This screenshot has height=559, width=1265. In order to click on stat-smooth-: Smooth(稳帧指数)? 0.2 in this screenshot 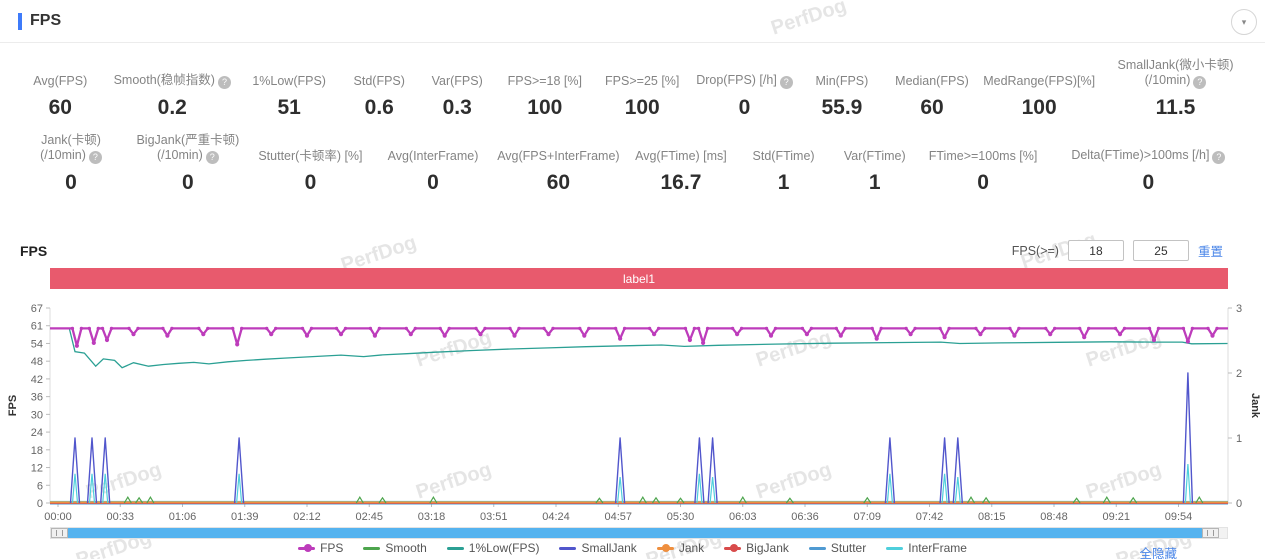, I will do `click(172, 88)`.